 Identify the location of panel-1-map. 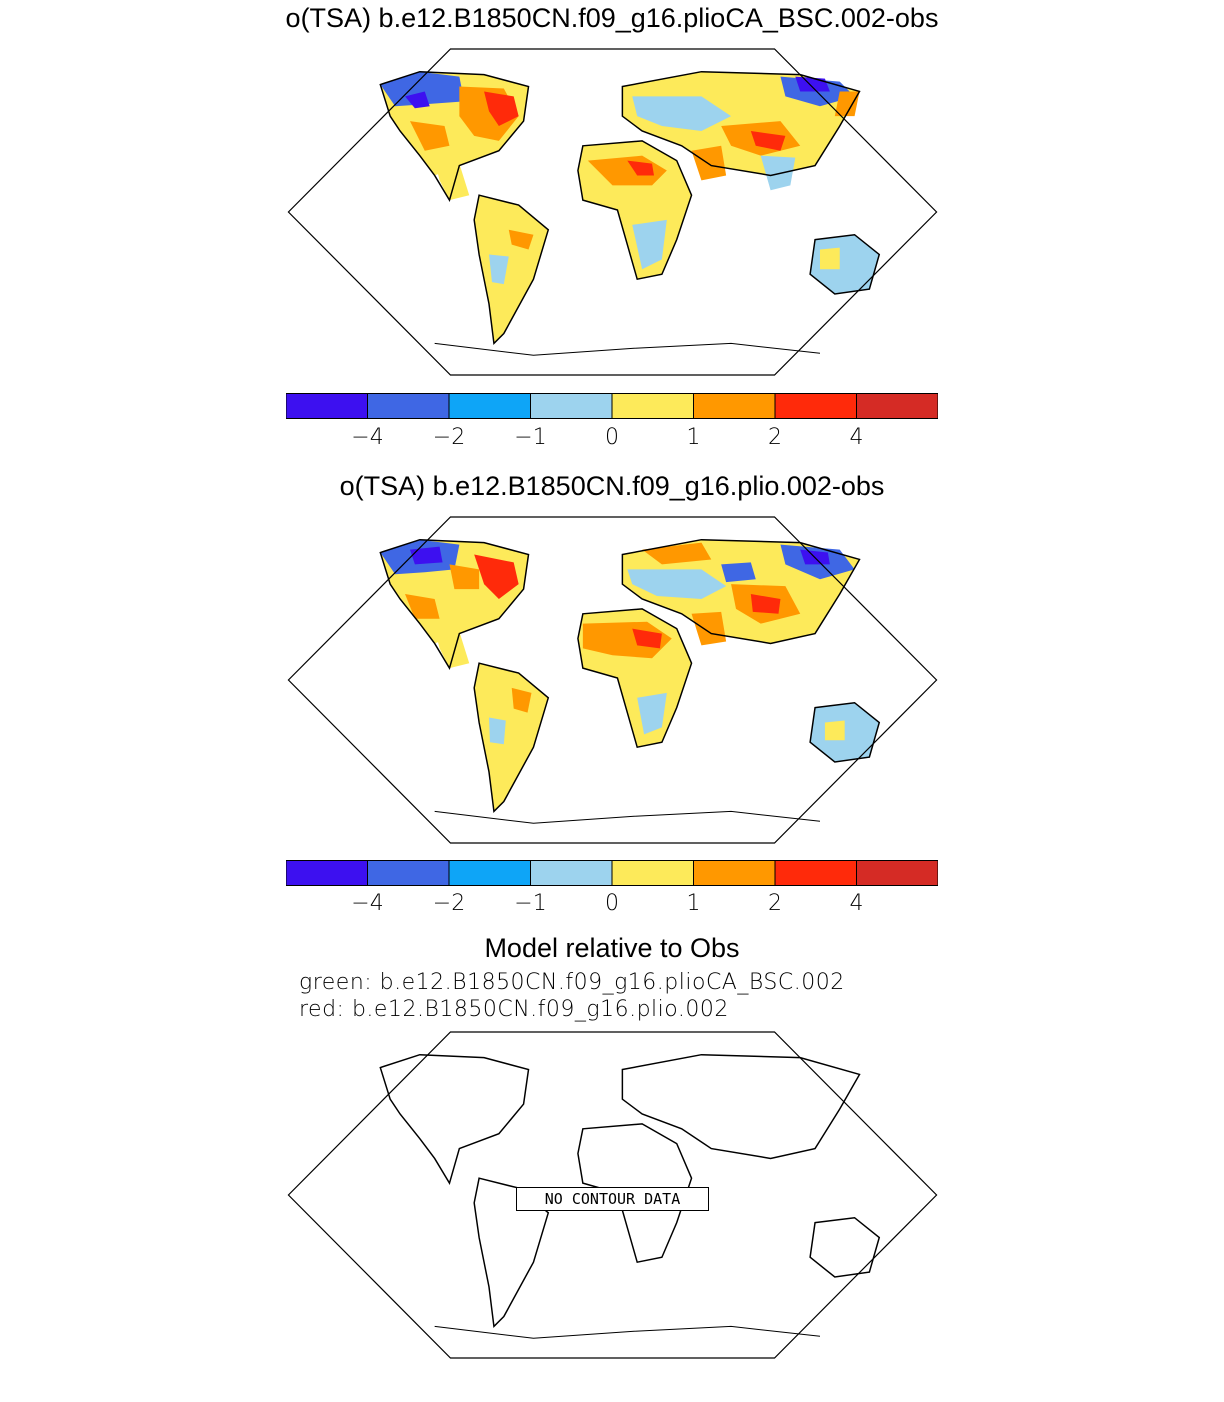
(612, 212).